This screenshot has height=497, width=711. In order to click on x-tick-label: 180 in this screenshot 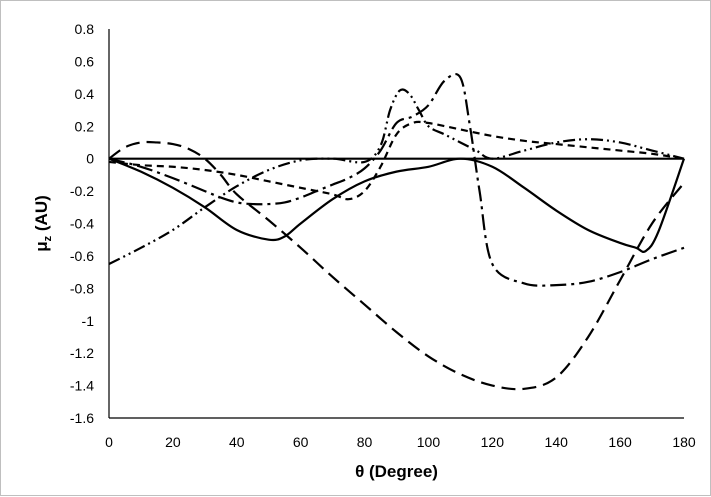, I will do `click(684, 442)`.